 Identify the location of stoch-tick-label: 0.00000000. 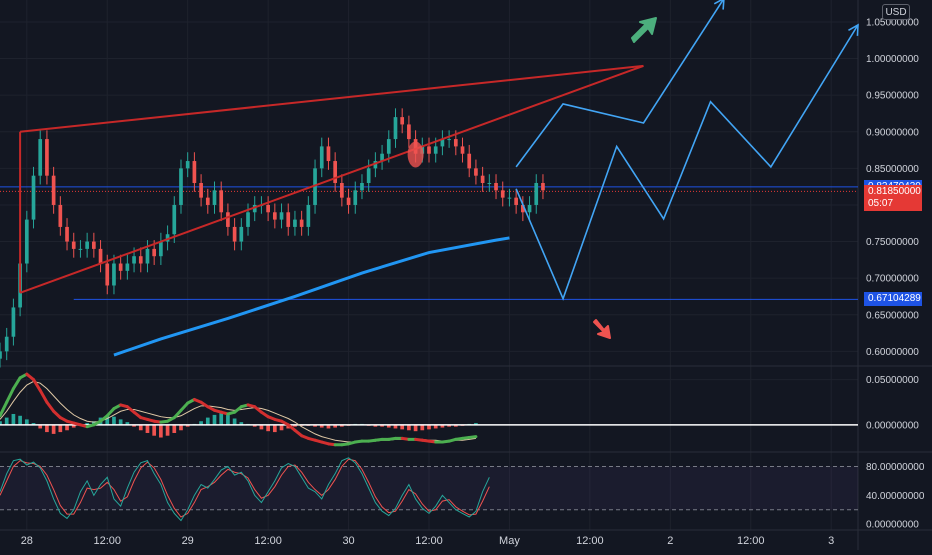
(892, 525).